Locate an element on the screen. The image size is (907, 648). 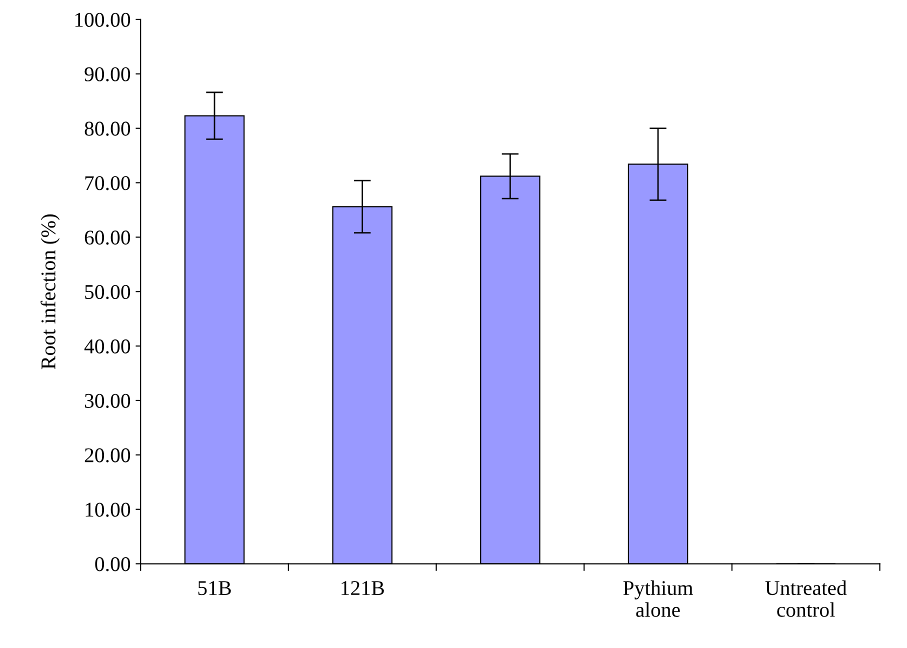
y-tick-label: 90.00 is located at coordinates (107, 74).